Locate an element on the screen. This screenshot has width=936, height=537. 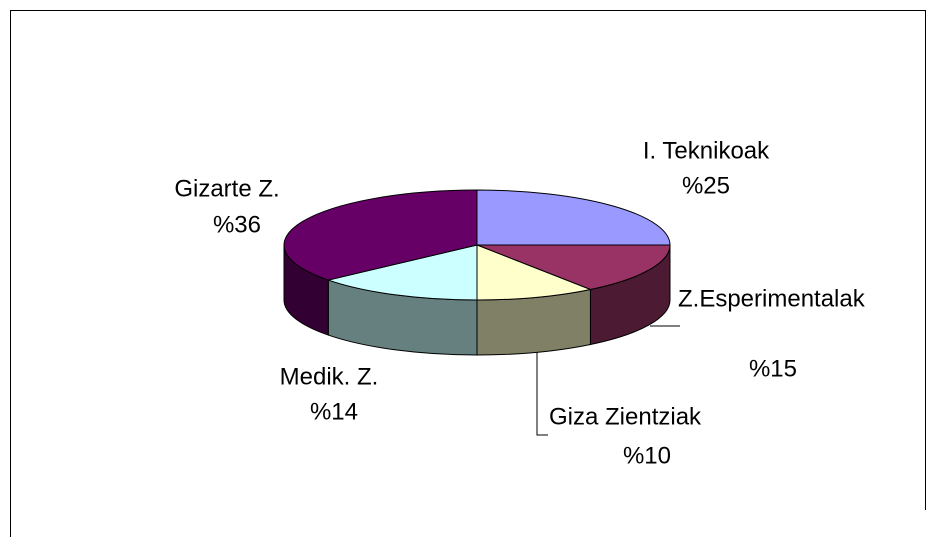
value-label: %15 is located at coordinates (773, 368).